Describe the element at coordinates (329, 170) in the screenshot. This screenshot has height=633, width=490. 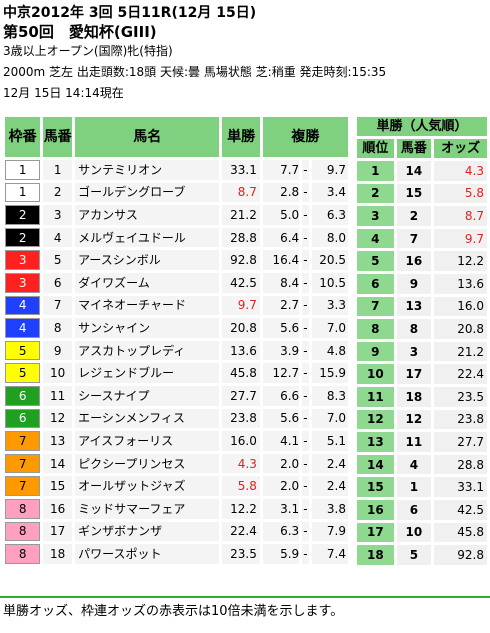
I see `place-odds-high: 9.7` at that location.